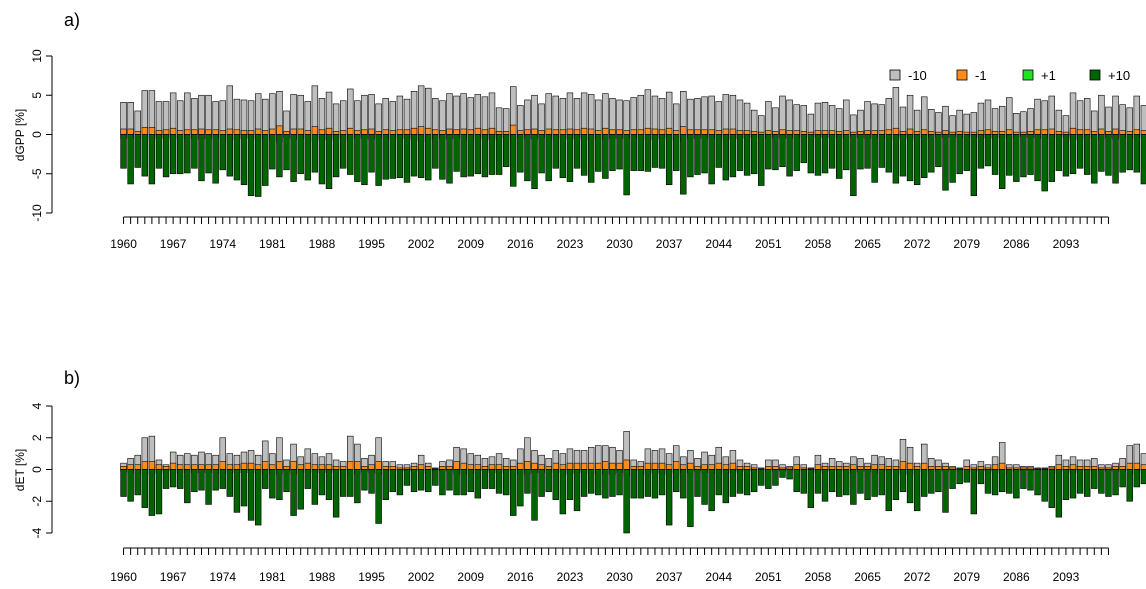  Describe the element at coordinates (180, 117) in the screenshot. I see `panel-a-bar--10-1968` at that location.